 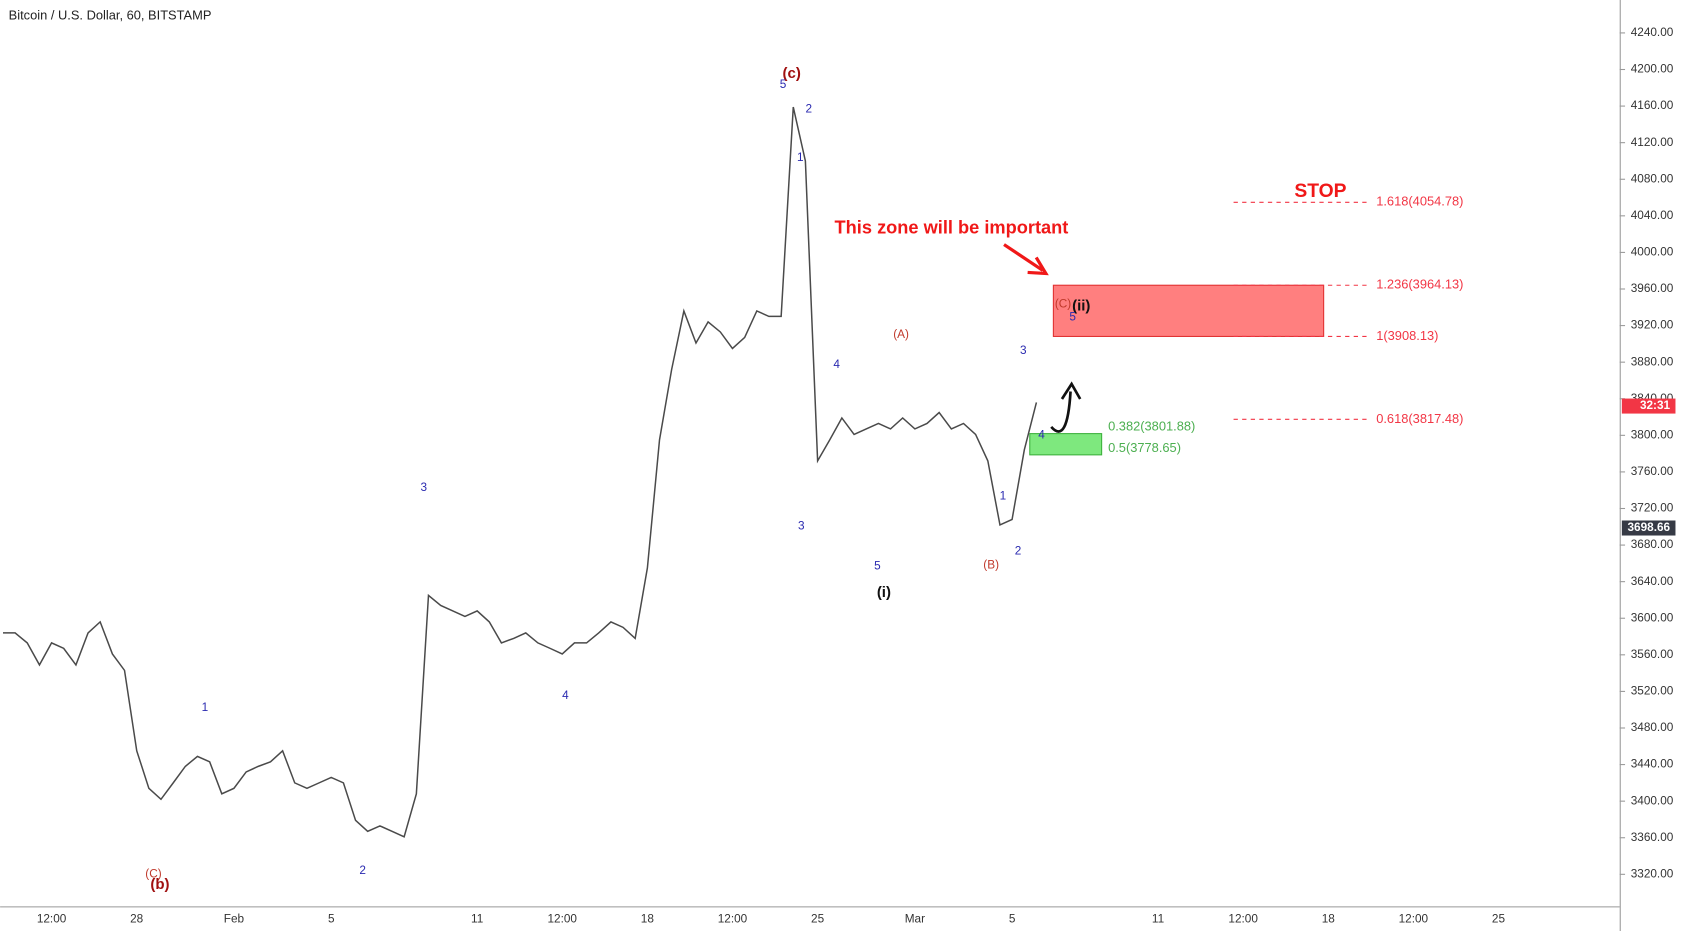 I want to click on fib-label: 0.382(3801.88), so click(x=1151, y=426).